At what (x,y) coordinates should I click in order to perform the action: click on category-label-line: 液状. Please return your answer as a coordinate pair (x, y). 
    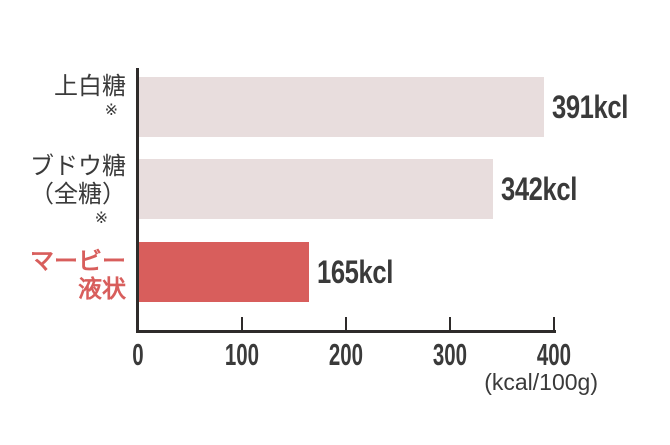
    Looking at the image, I should click on (102, 289).